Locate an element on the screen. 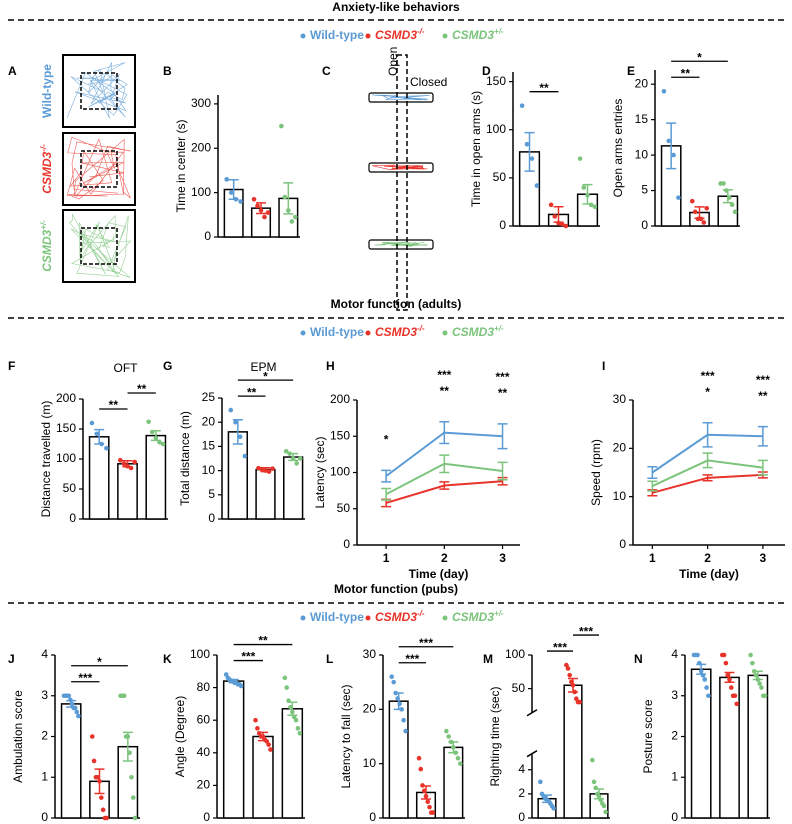 This screenshot has height=824, width=792. y-axis-label: Speed (rpm) is located at coordinates (596, 472).